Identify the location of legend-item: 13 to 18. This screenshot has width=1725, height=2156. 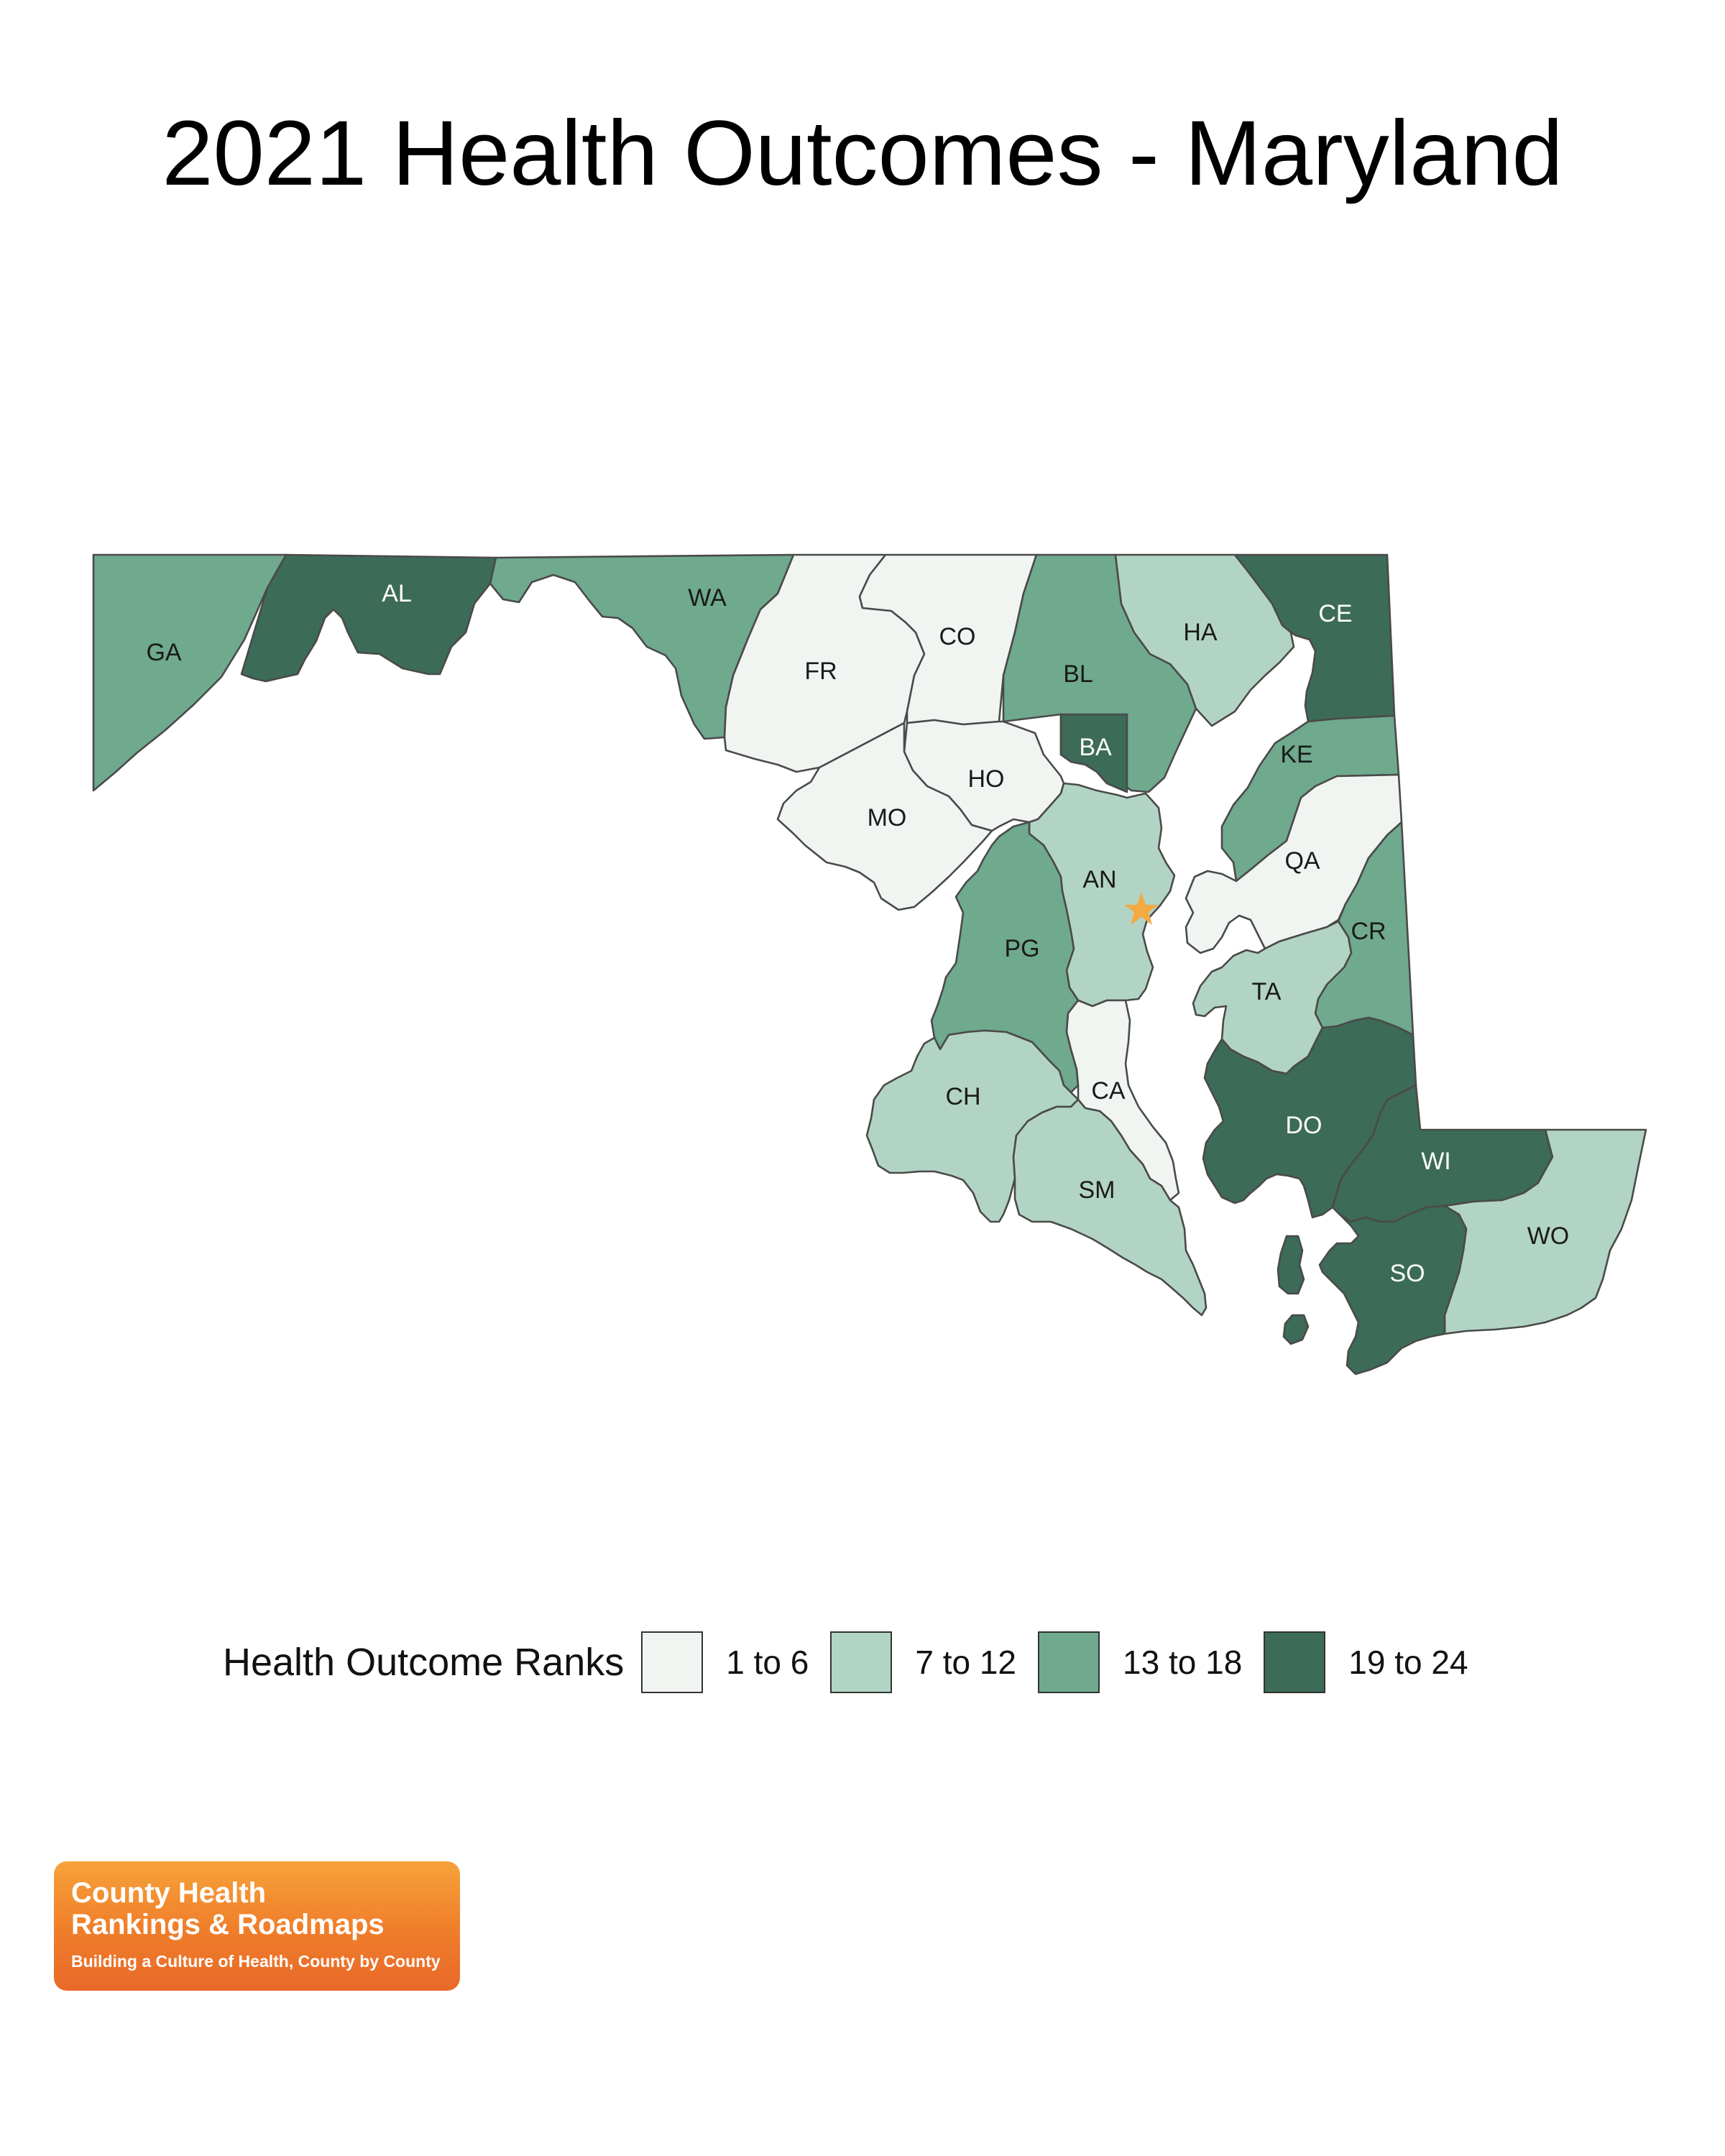
(1140, 1662).